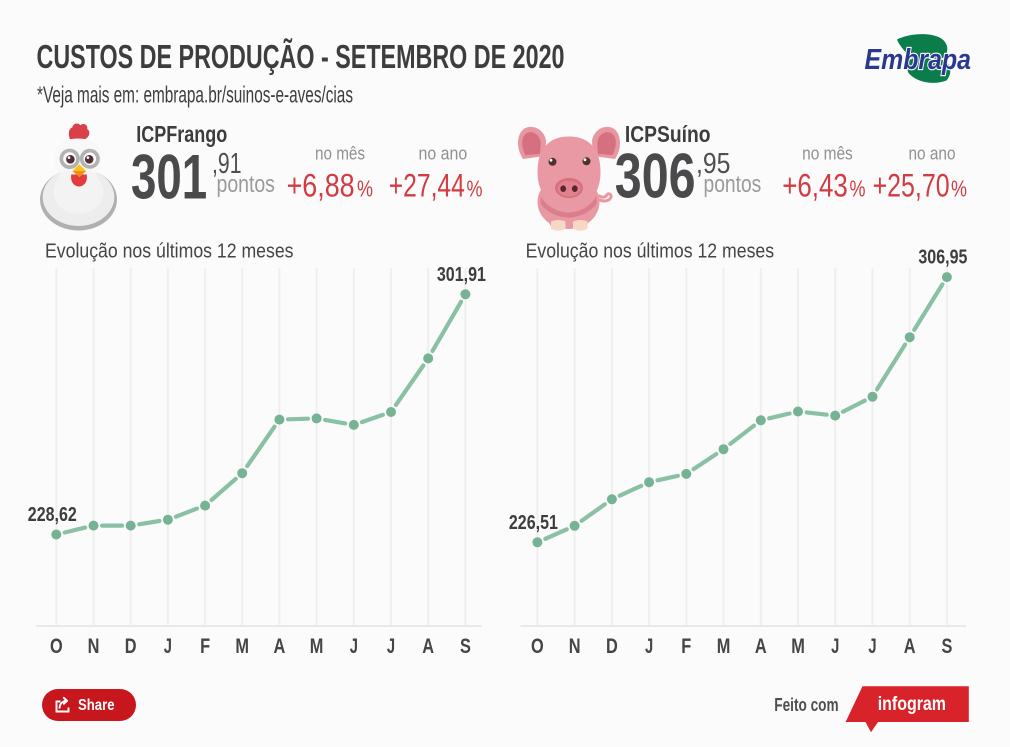 The width and height of the screenshot is (1010, 747). Describe the element at coordinates (713, 164) in the screenshot. I see `svg-text: ,95` at that location.